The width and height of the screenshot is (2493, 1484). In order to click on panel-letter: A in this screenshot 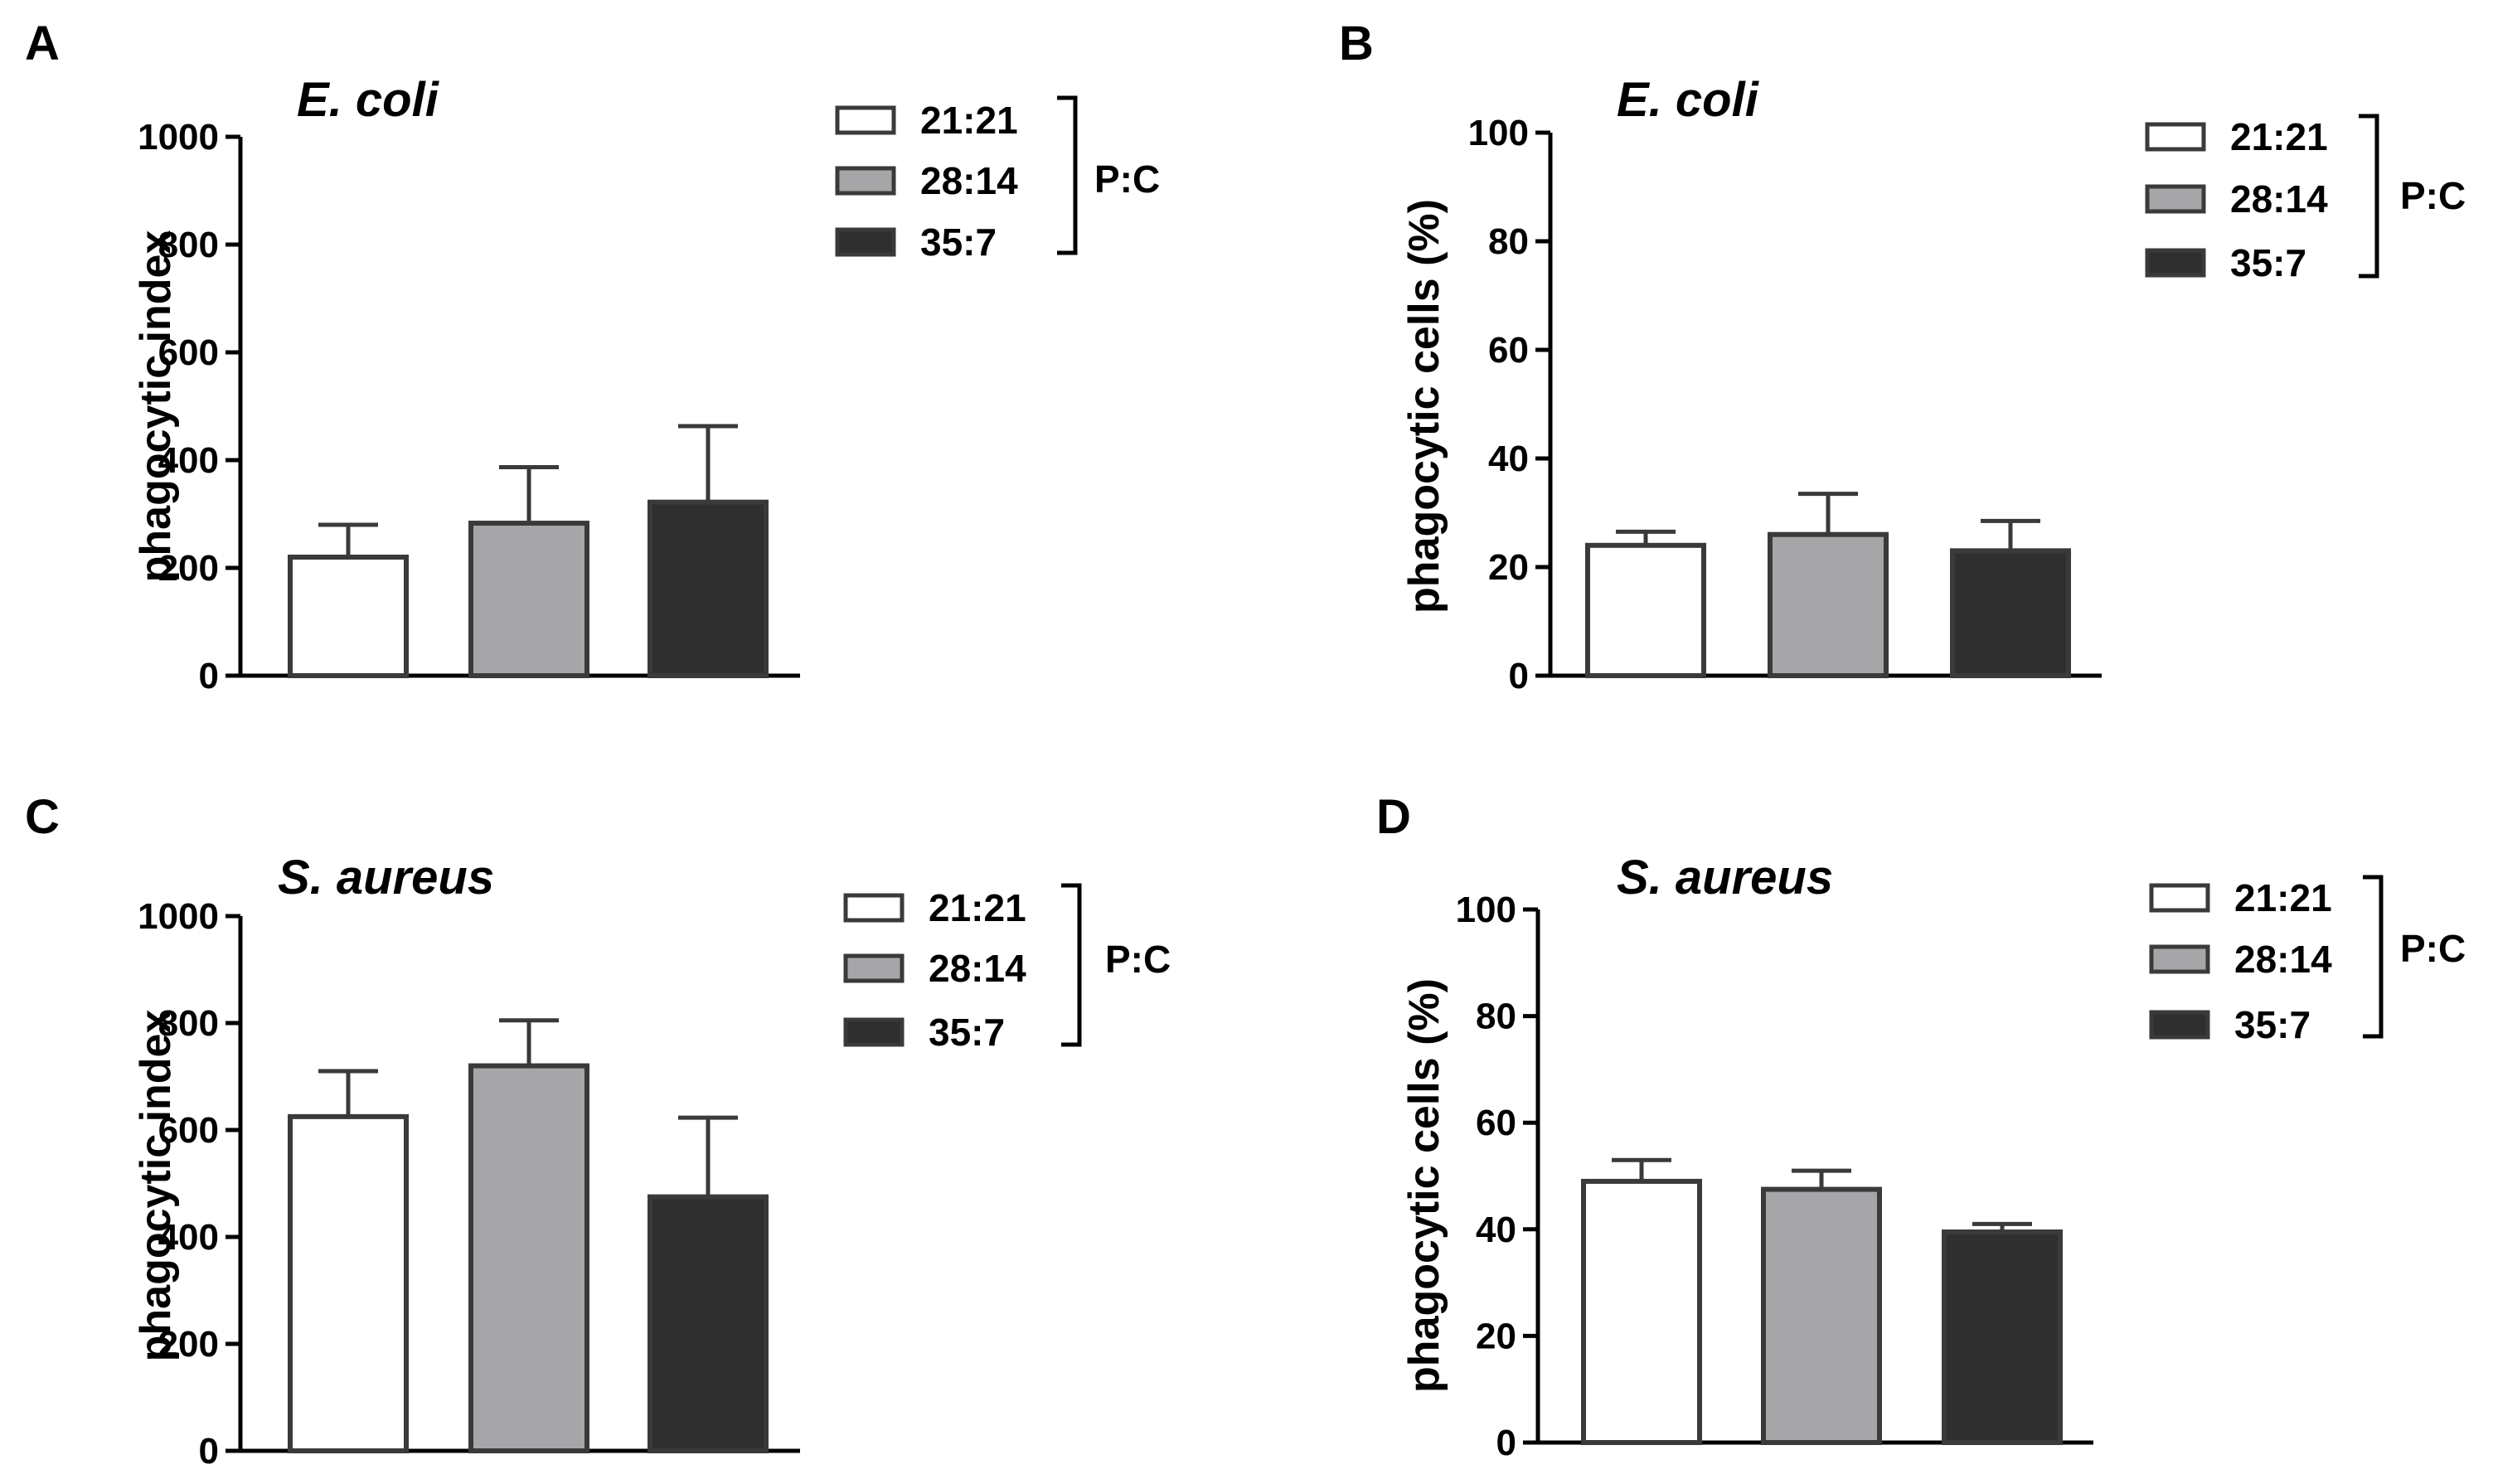, I will do `click(42, 44)`.